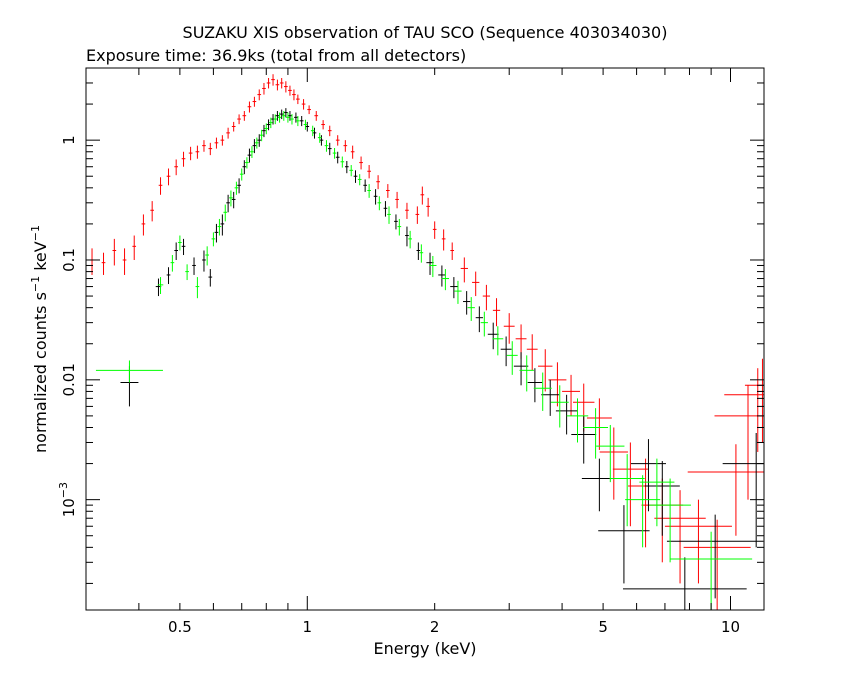 The image size is (850, 680). I want to click on x-axis-label: Energy (keV), so click(424, 648).